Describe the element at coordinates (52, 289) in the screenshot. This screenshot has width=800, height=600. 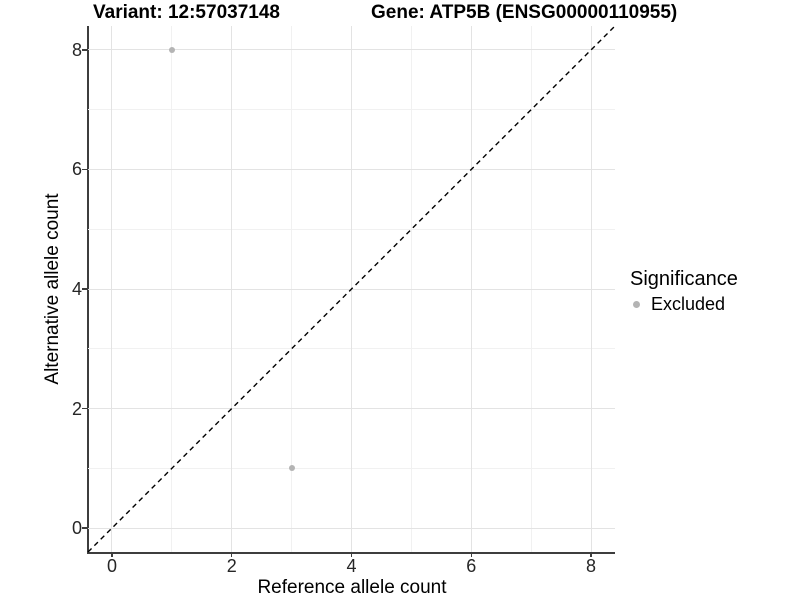
I see `y-axis-title: Alternative allele count` at that location.